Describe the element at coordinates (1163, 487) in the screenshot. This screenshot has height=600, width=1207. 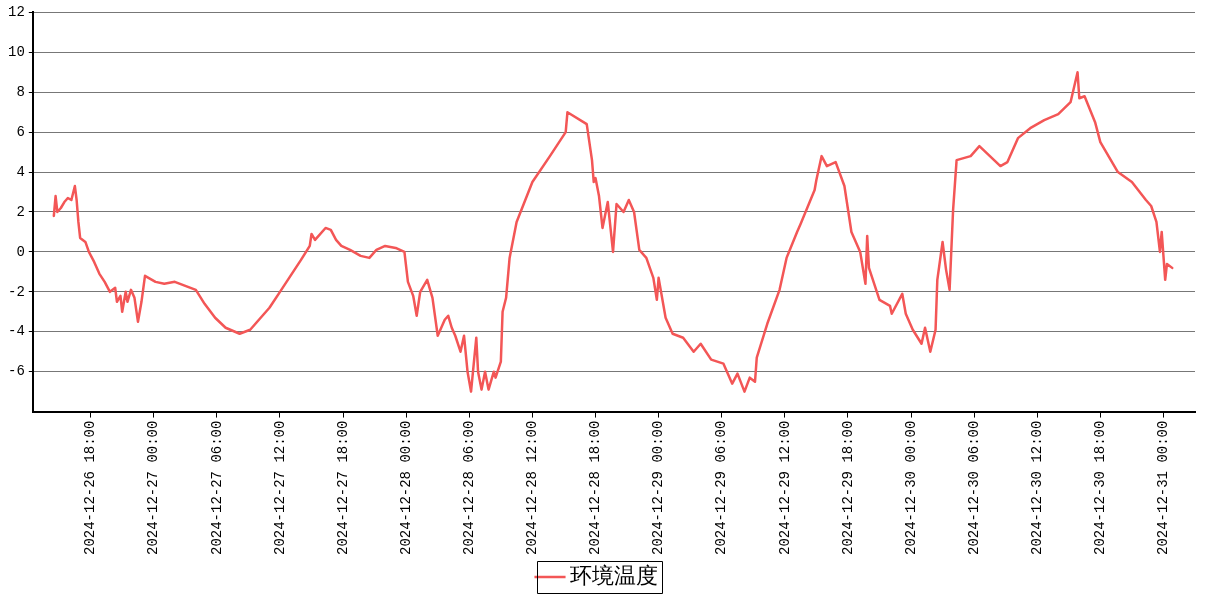
I see `x-tick-label: 2024-12-31 00:00` at that location.